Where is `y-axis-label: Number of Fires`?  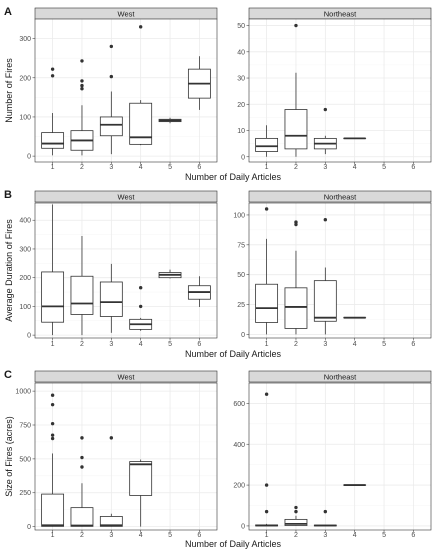 y-axis-label: Number of Fires is located at coordinates (9, 90).